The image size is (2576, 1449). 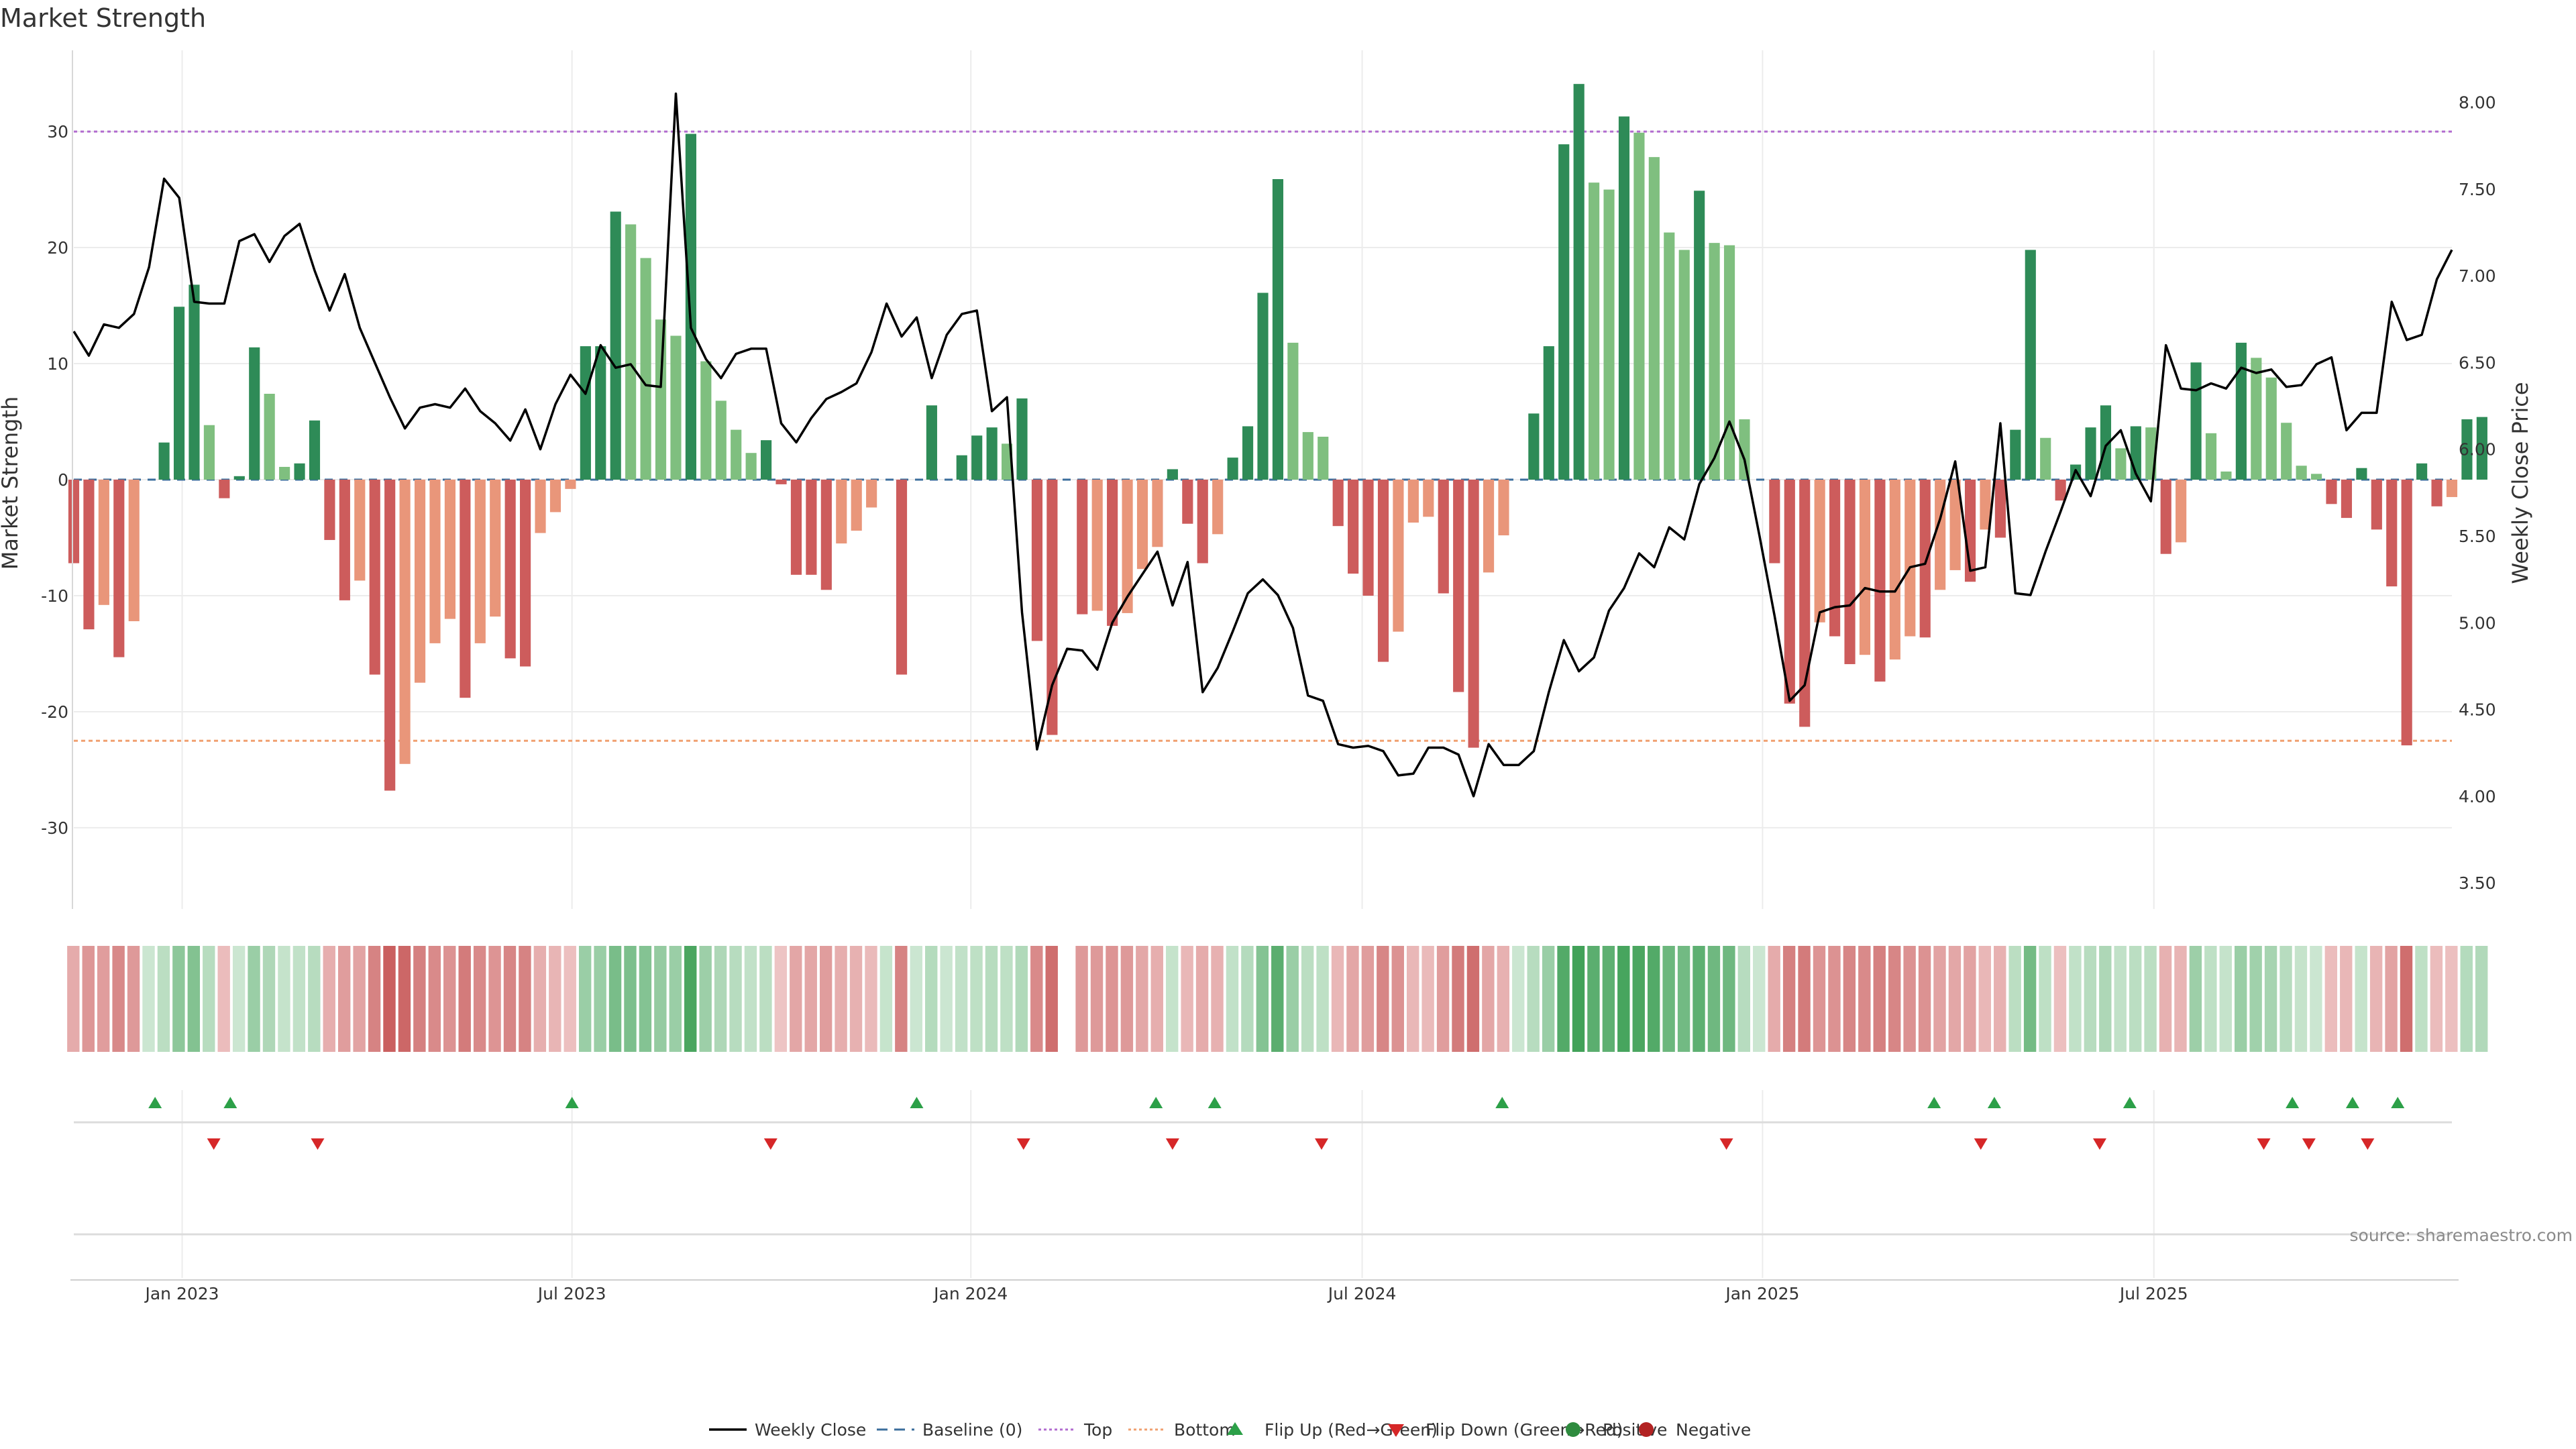 I want to click on x-tick-label: Jul 2024, so click(x=1362, y=1293).